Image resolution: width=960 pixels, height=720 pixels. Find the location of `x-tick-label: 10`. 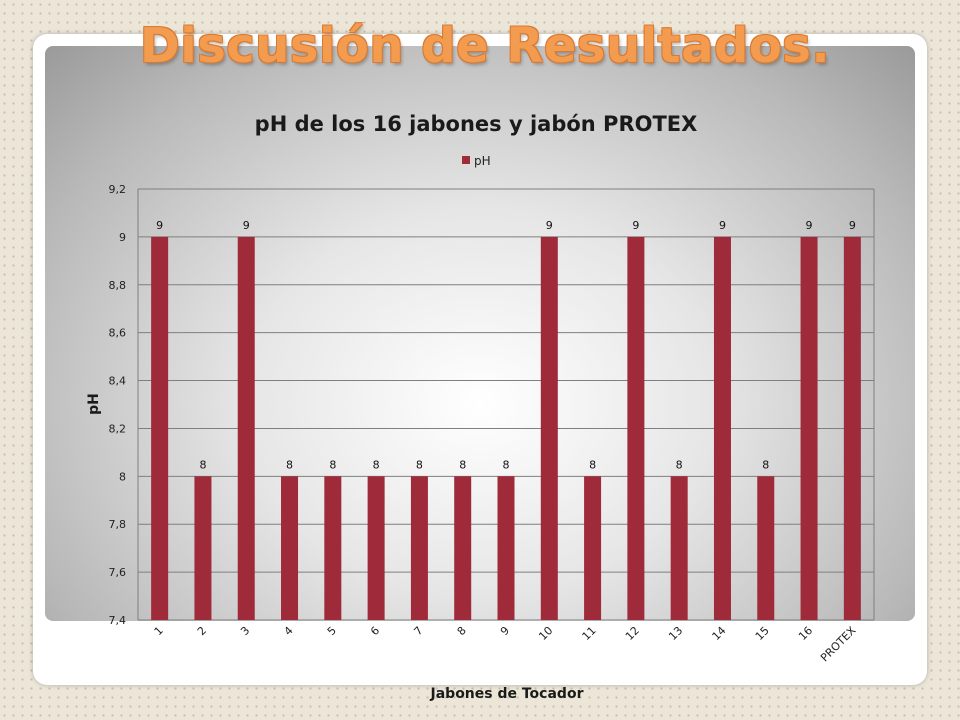

x-tick-label: 10 is located at coordinates (545, 633).